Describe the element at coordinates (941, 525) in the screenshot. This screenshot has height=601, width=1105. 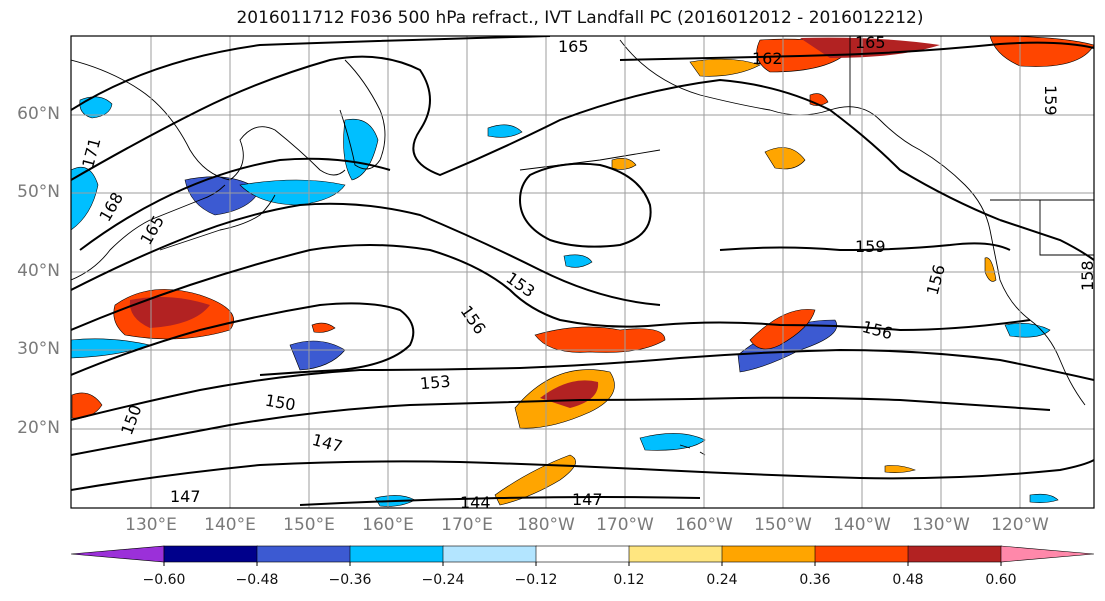
I see `lon-label: 130°W` at that location.